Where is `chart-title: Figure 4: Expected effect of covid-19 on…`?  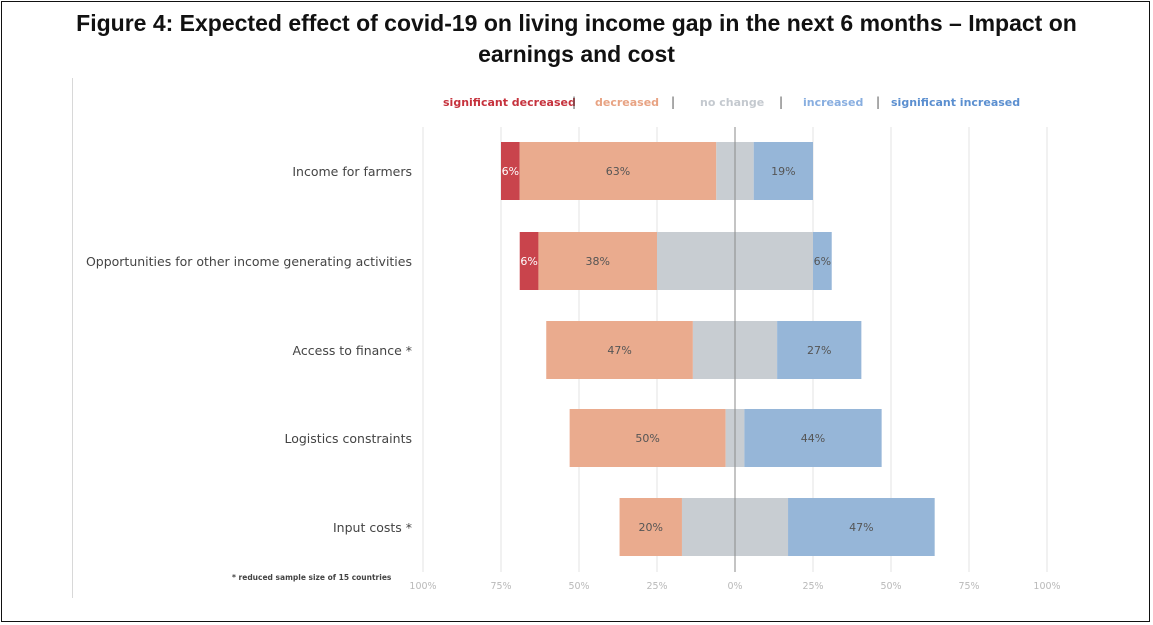
chart-title: Figure 4: Expected effect of covid-19 on… is located at coordinates (576, 39).